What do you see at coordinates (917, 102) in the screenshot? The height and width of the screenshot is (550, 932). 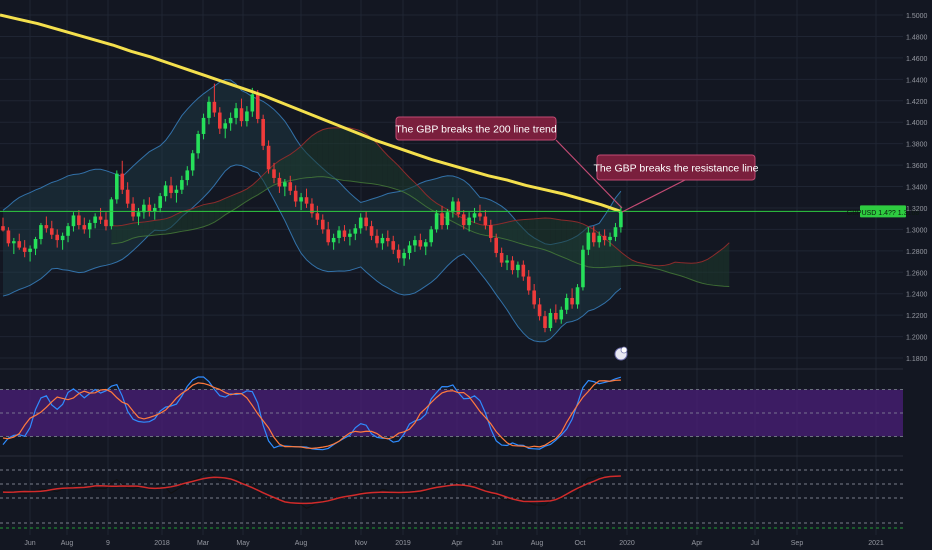 I see `y-tick-label: 1.4200` at bounding box center [917, 102].